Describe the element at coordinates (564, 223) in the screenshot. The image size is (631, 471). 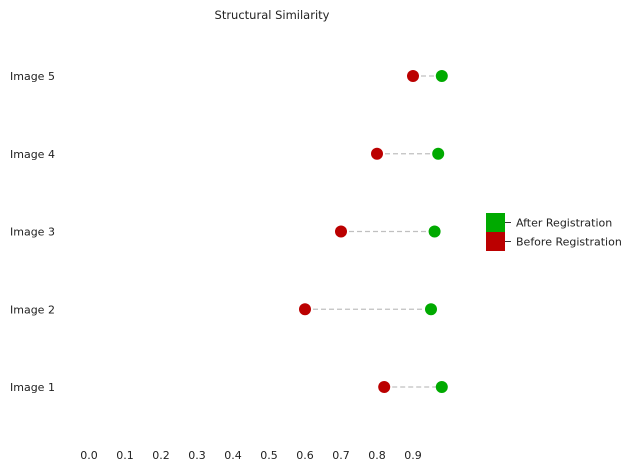
I see `legend-label: After Registration` at that location.